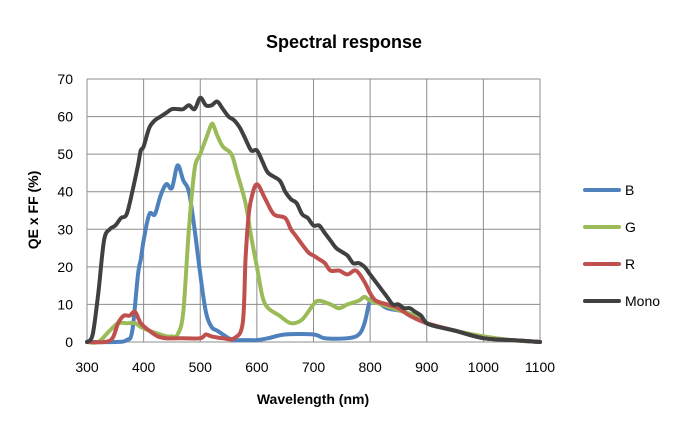 The height and width of the screenshot is (428, 690). What do you see at coordinates (65, 79) in the screenshot?
I see `y-tick-label: 70` at bounding box center [65, 79].